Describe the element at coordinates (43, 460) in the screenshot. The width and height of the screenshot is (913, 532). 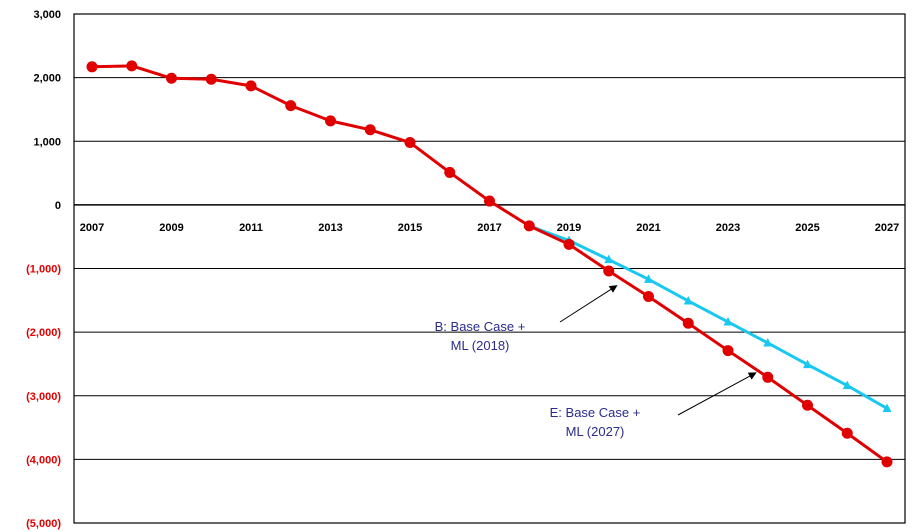
I see `y-tick-label: (4,000)` at that location.